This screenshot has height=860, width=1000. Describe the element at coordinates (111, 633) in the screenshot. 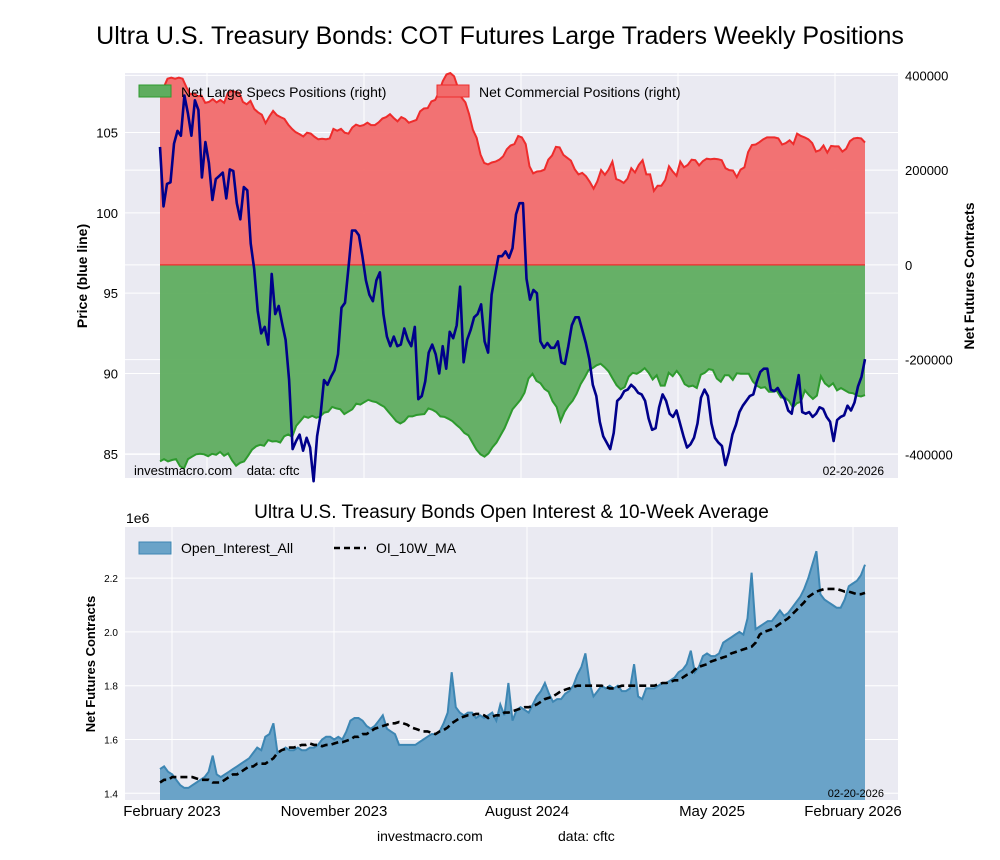

I see `chart2-ytick-label: 2.0` at that location.